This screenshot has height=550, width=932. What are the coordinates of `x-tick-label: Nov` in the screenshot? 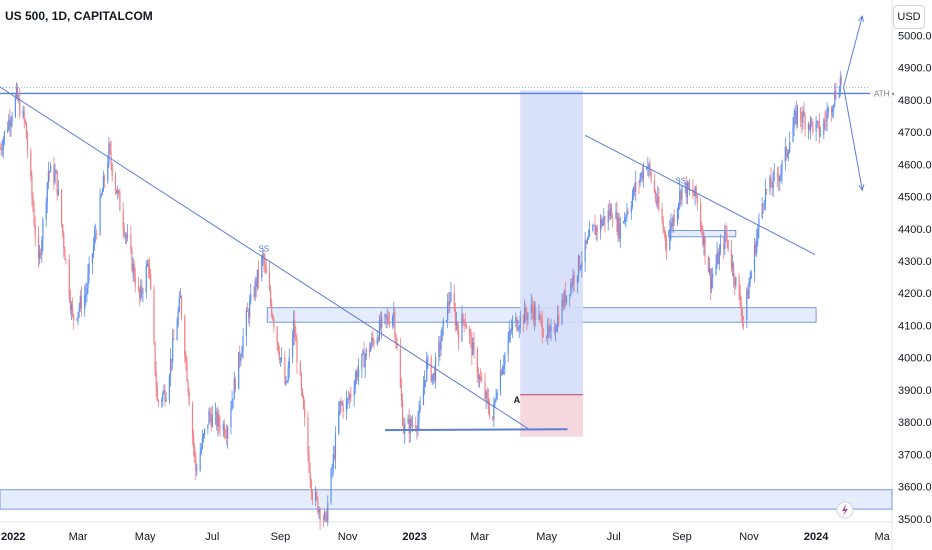 It's located at (348, 537).